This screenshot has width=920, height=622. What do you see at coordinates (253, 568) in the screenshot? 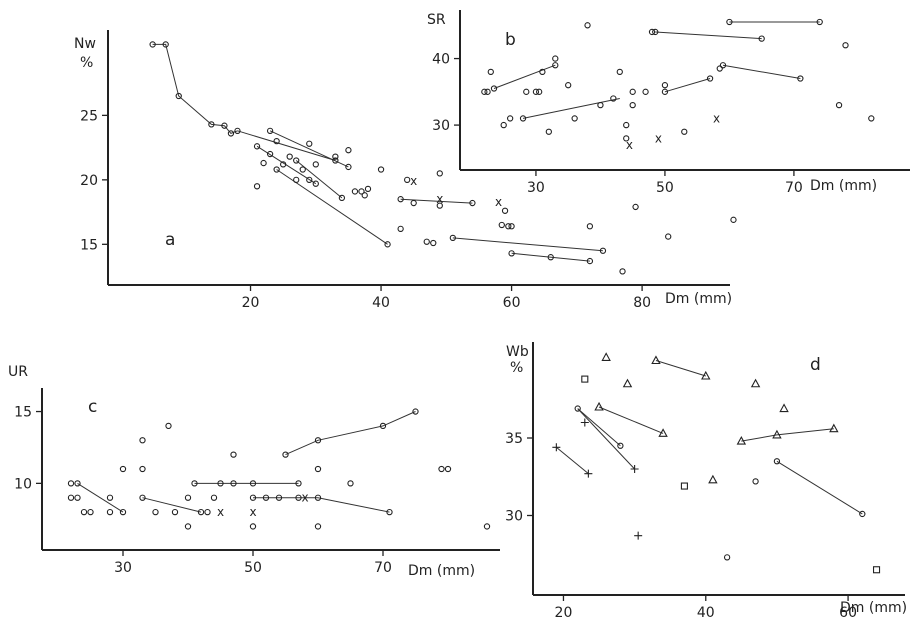
I see `x-tick-label: 50` at bounding box center [253, 568].